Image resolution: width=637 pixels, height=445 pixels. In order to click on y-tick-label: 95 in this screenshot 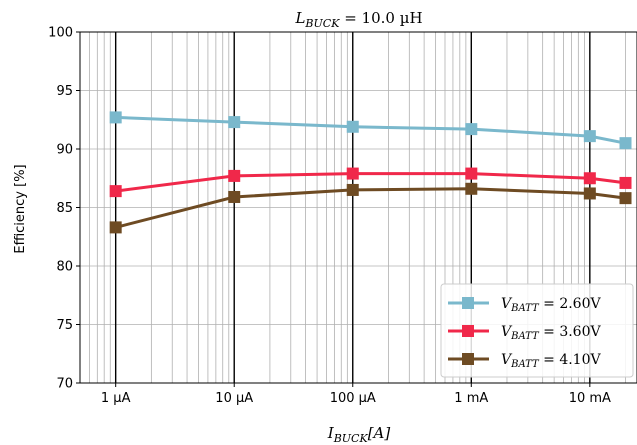, I will do `click(64, 91)`.